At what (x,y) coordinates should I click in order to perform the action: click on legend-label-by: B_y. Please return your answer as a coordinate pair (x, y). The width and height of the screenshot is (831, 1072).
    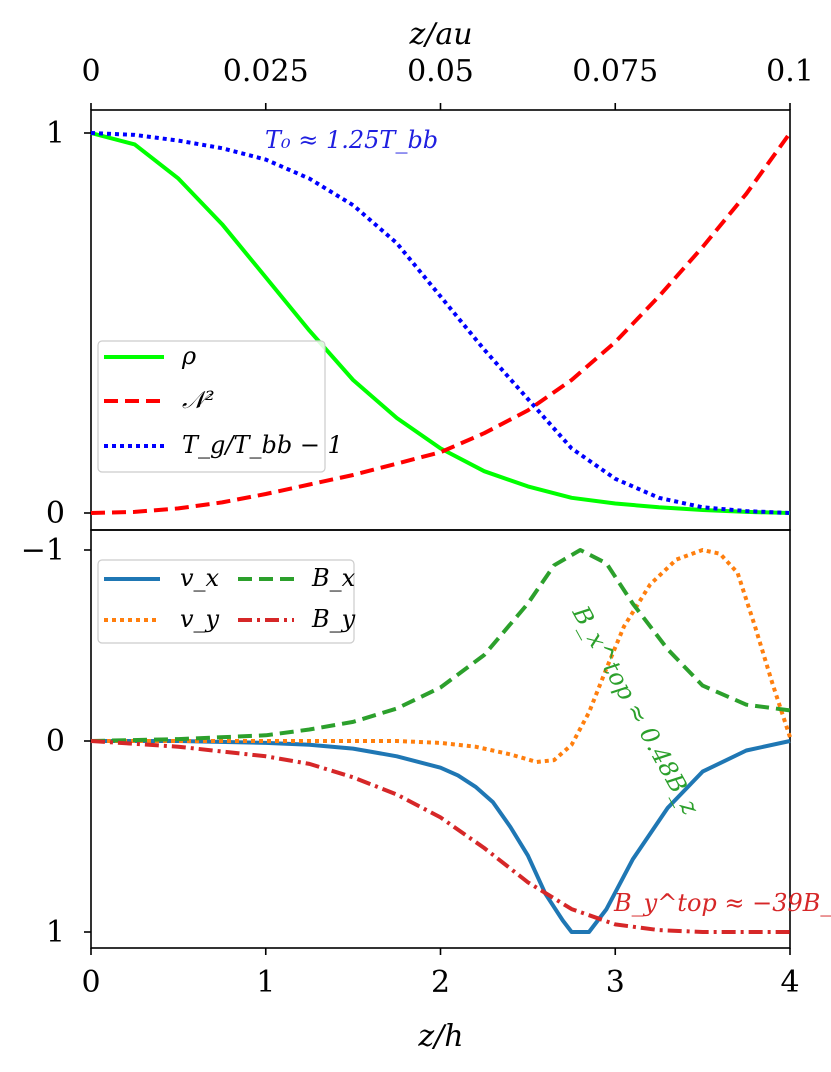
    Looking at the image, I should click on (333, 619).